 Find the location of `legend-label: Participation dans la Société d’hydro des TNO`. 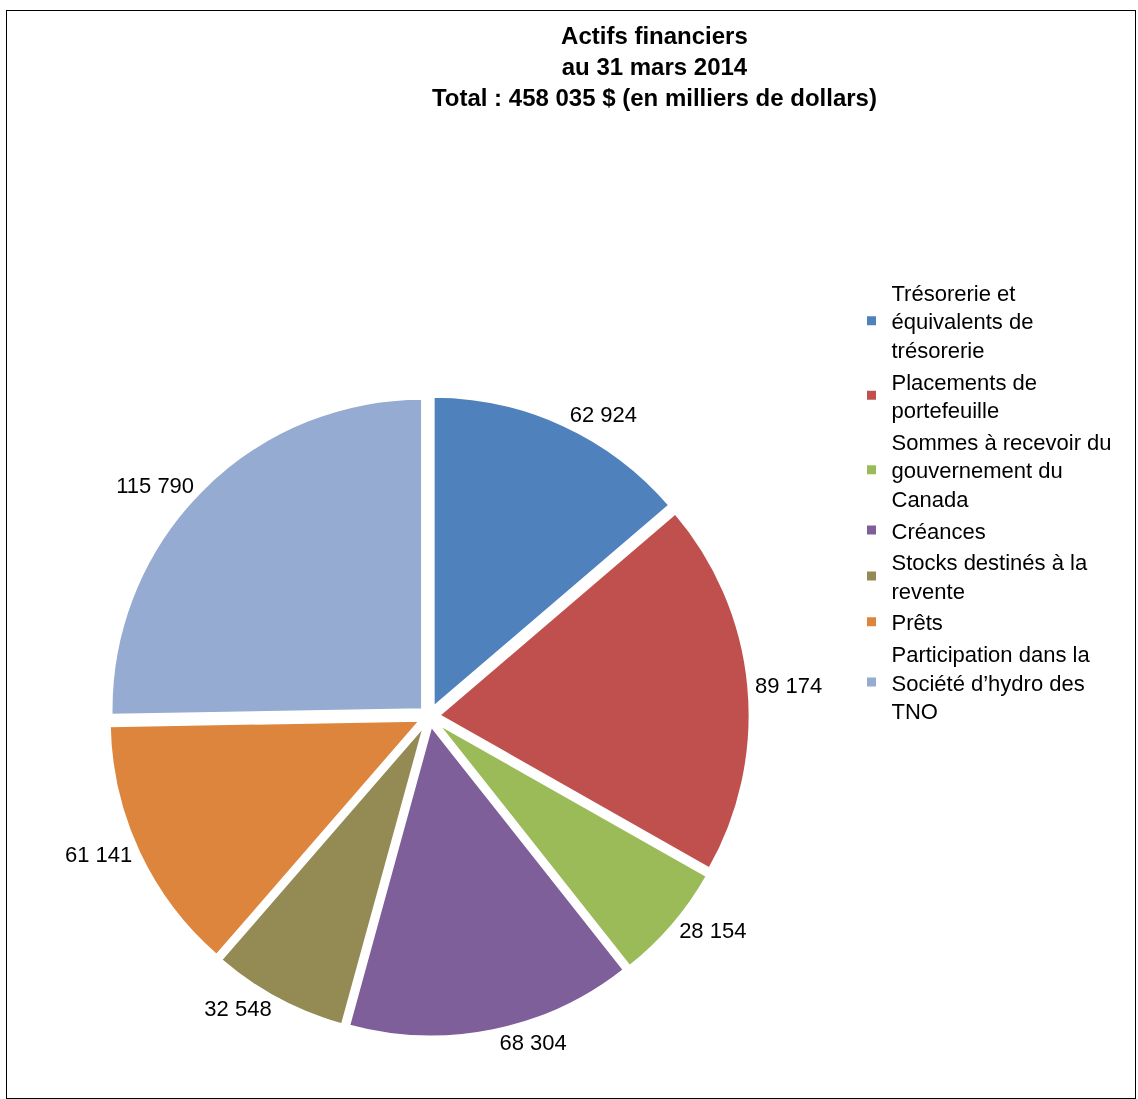

legend-label: Participation dans la Société d’hydro des TNO is located at coordinates (991, 683).